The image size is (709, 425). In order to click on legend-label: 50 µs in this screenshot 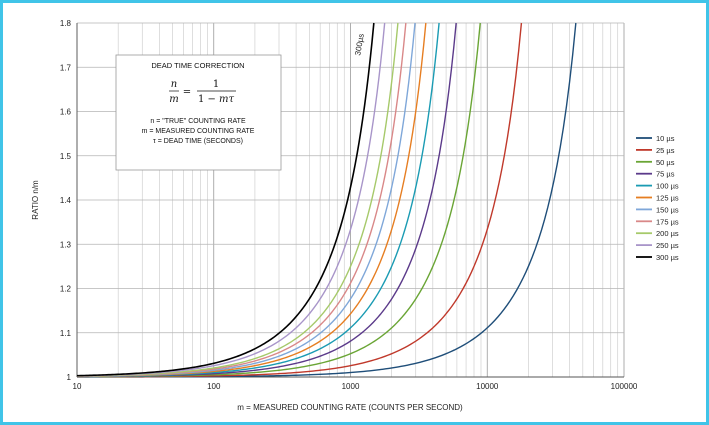, I will do `click(665, 162)`.